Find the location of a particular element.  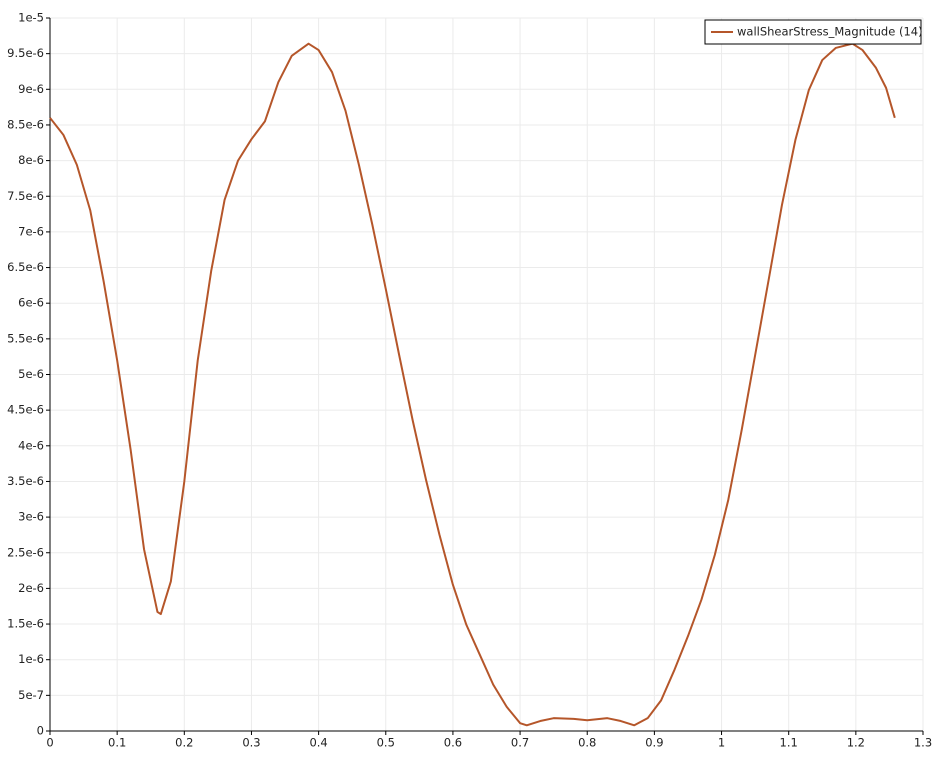

y-tick-label: 5e-7 is located at coordinates (31, 695).